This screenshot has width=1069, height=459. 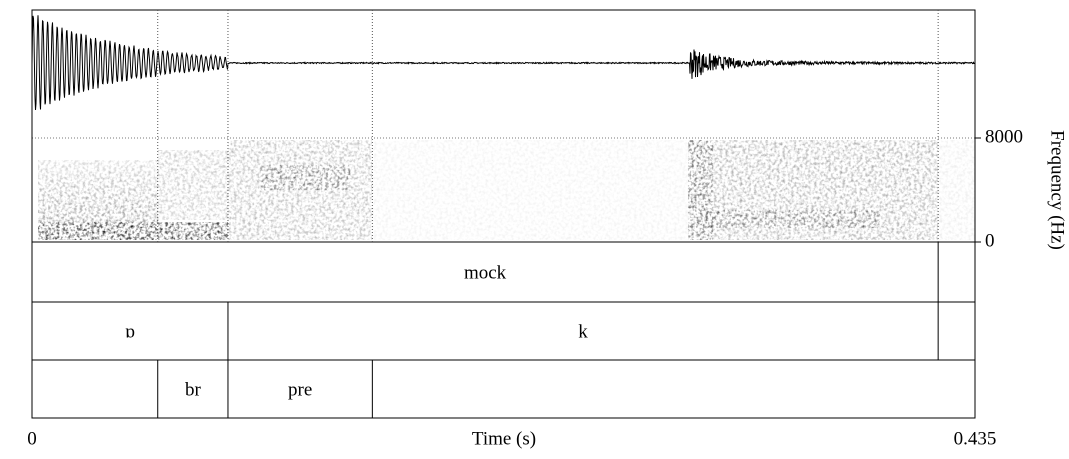 I want to click on interval-label: k, so click(x=583, y=331).